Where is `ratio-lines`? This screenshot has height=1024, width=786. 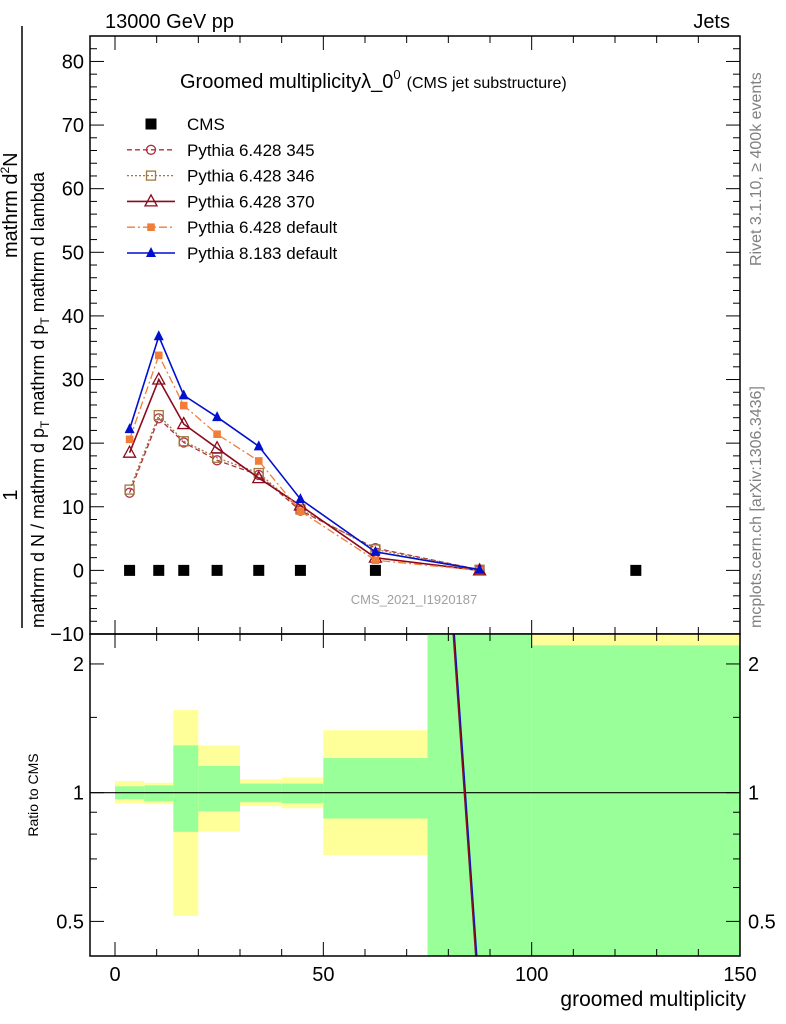 ratio-lines is located at coordinates (465, 795).